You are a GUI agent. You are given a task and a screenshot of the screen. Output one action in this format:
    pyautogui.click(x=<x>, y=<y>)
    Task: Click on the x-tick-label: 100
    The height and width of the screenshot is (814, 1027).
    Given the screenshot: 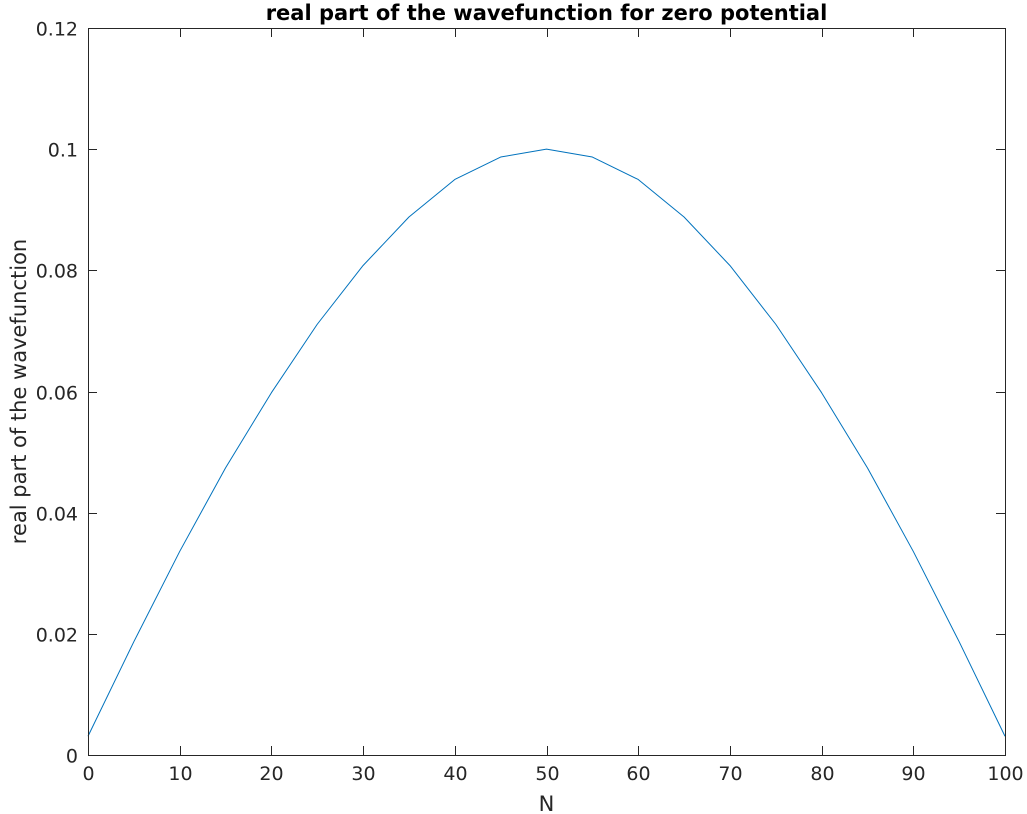 What is the action you would take?
    pyautogui.click(x=1005, y=774)
    